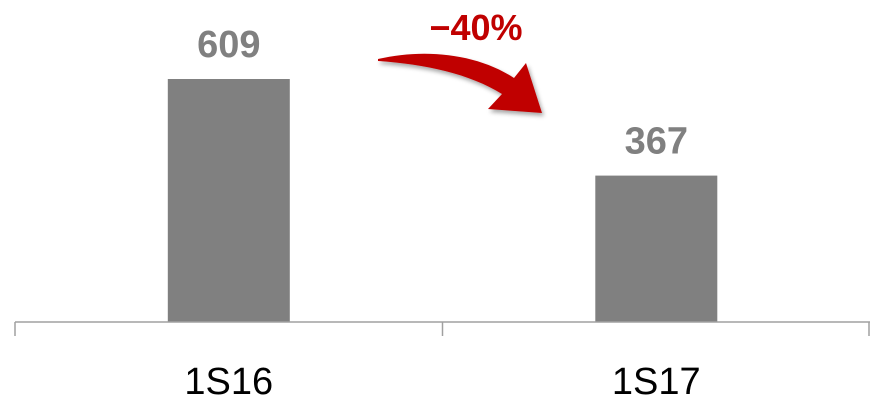 This screenshot has width=870, height=400. What do you see at coordinates (228, 380) in the screenshot?
I see `x-tick-label-1s16: 1S16` at bounding box center [228, 380].